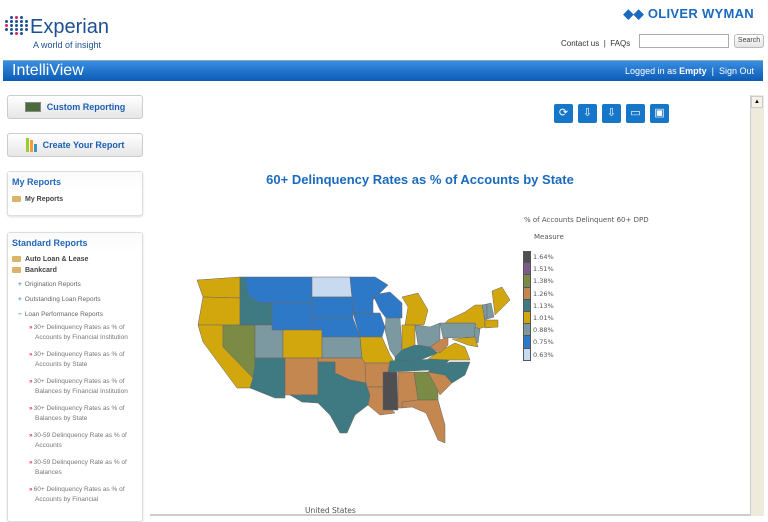  What do you see at coordinates (20, 314) in the screenshot?
I see `collapse-icon: −` at bounding box center [20, 314].